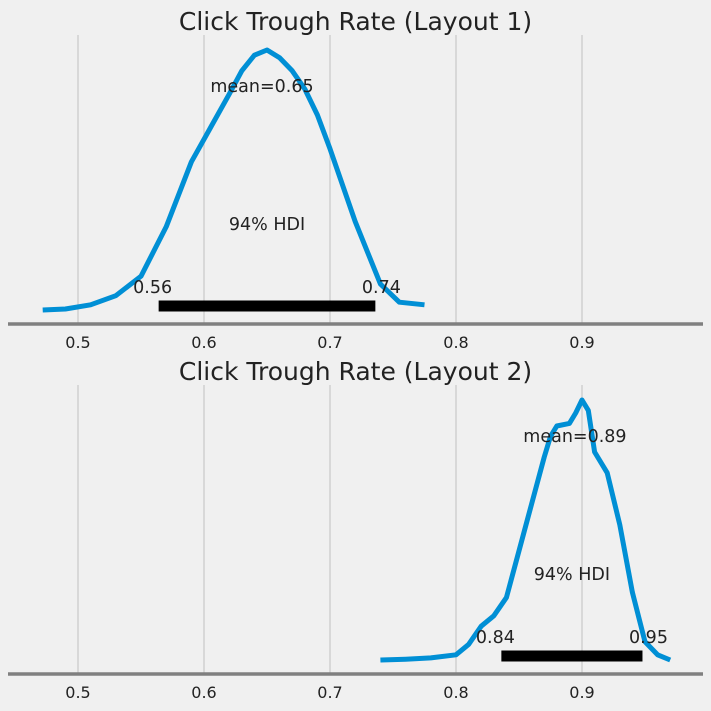 This screenshot has height=711, width=711. What do you see at coordinates (381, 288) in the screenshot?
I see `hdi-high-label: 0.74` at bounding box center [381, 288].